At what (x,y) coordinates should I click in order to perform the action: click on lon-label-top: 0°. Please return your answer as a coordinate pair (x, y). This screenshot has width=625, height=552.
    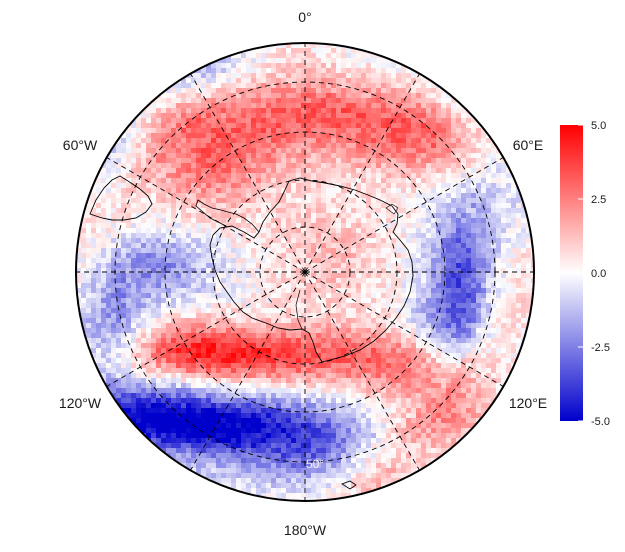
    Looking at the image, I should click on (304, 17).